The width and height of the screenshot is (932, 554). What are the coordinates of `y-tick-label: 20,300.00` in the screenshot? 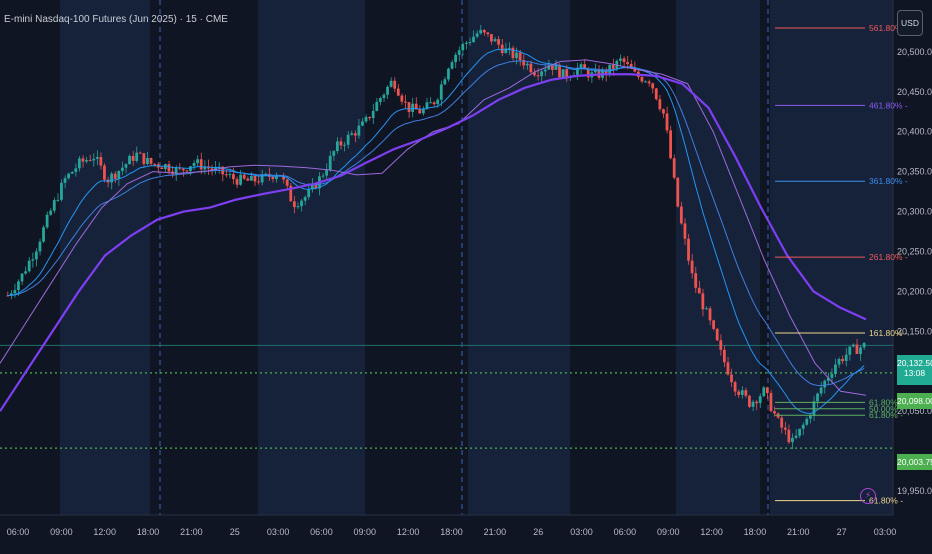 It's located at (914, 212).